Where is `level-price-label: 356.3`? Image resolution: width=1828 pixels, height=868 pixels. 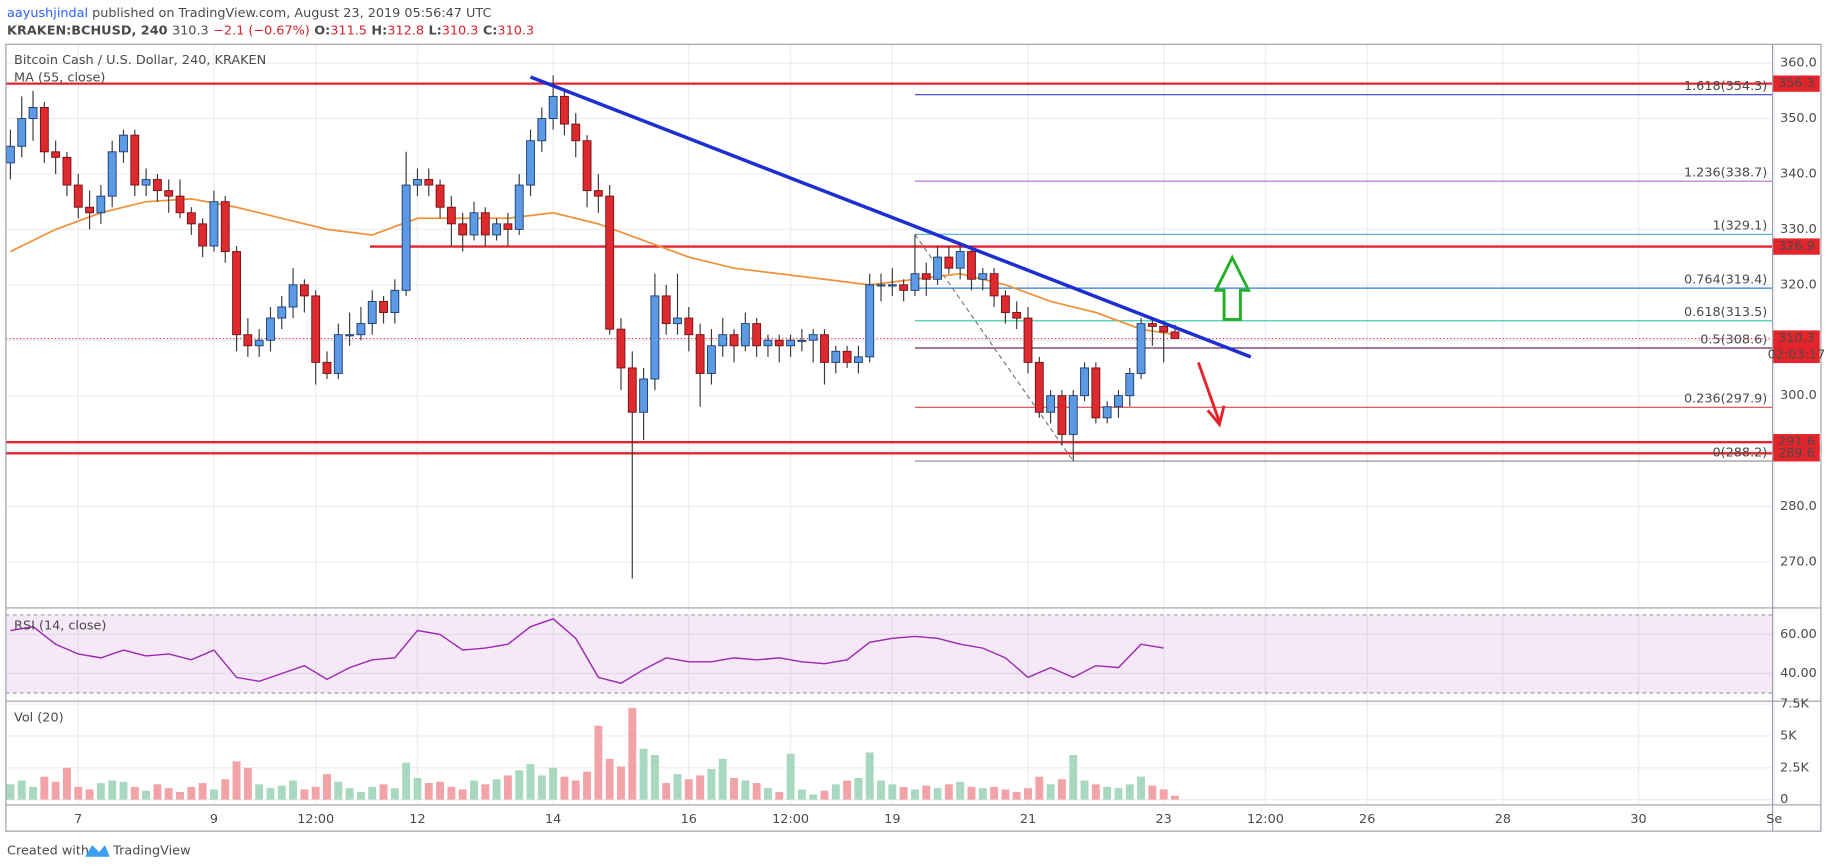 level-price-label: 356.3 is located at coordinates (1796, 83).